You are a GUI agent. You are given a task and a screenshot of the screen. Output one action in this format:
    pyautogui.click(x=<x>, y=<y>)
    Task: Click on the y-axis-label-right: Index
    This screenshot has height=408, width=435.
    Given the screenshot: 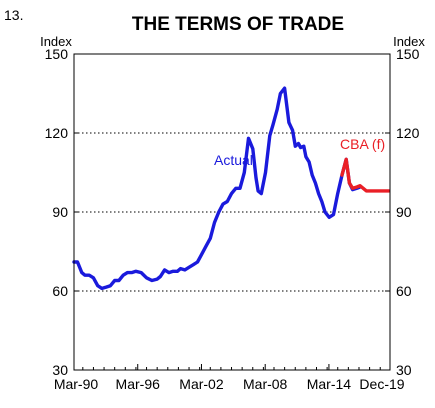 What is the action you would take?
    pyautogui.click(x=409, y=41)
    